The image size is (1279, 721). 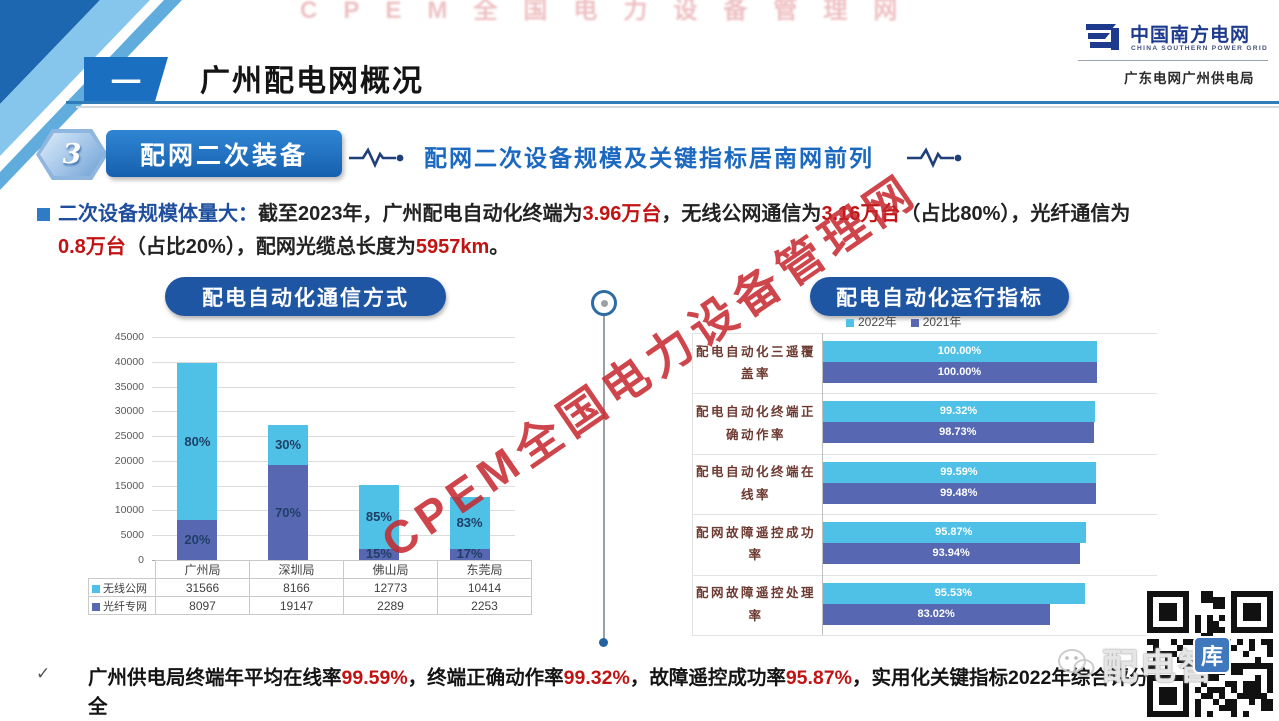 What do you see at coordinates (296, 569) in the screenshot?
I see `table-header-cell: 深圳局` at bounding box center [296, 569].